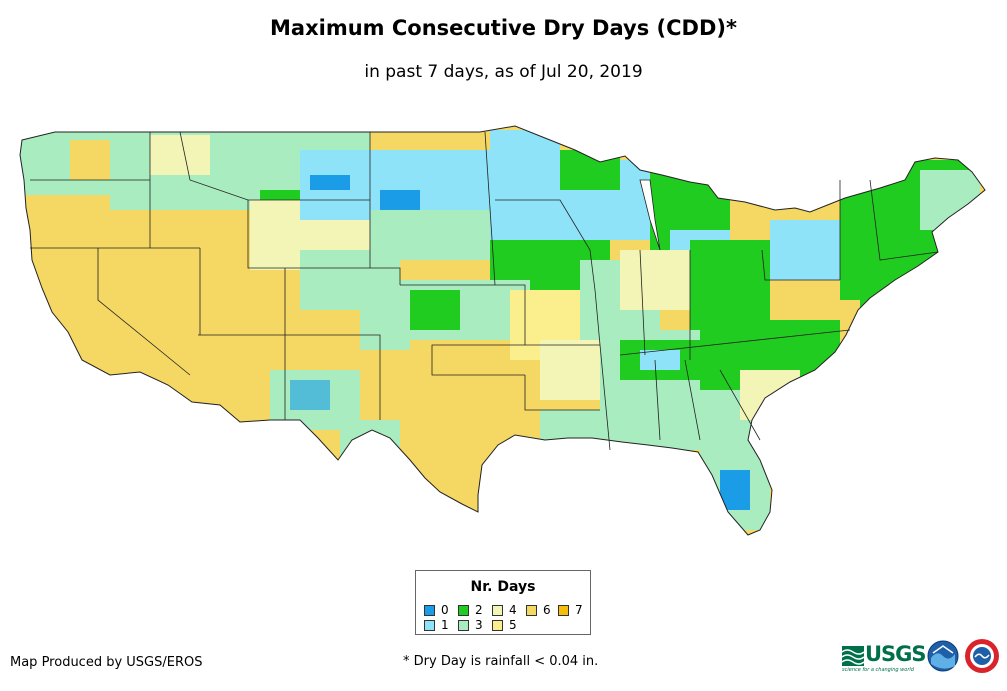 The width and height of the screenshot is (1007, 691). What do you see at coordinates (504, 625) in the screenshot?
I see `legend-item: 5` at bounding box center [504, 625].